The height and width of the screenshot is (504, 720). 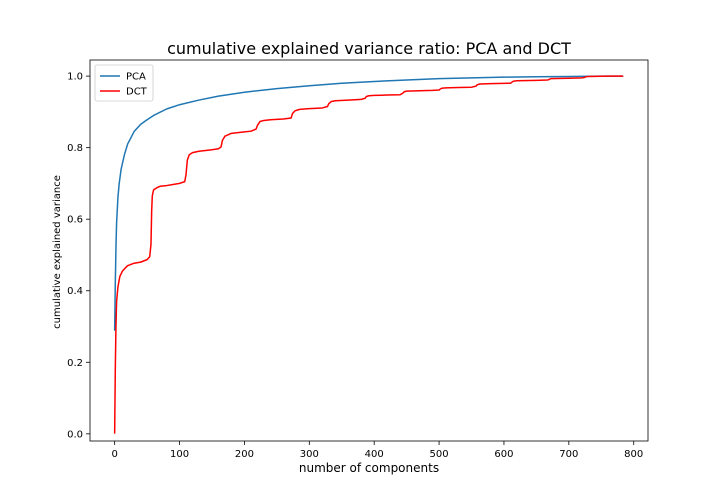 I want to click on x-axis: 0 100 200 300 400 500 600 700 800, so click(x=377, y=450).